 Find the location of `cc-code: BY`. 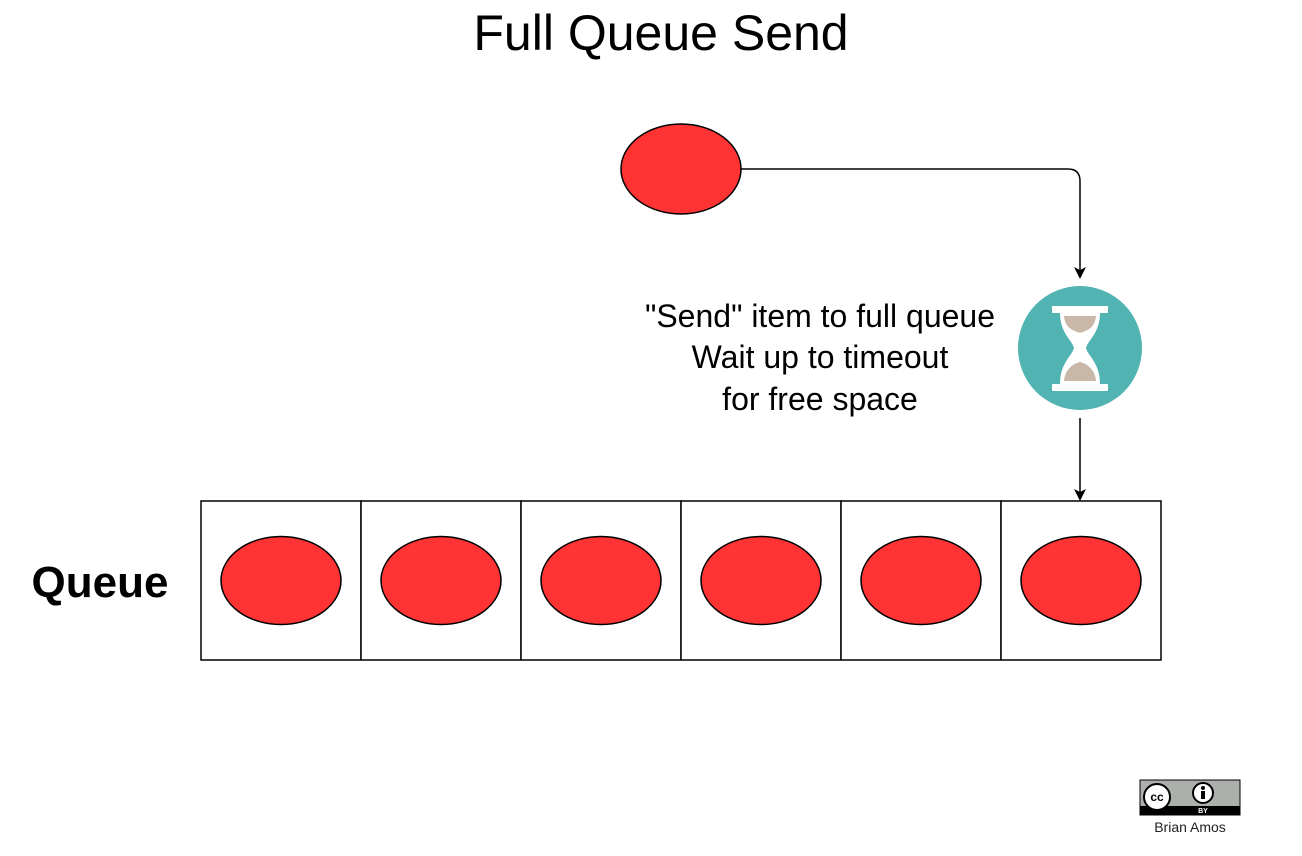

cc-code: BY is located at coordinates (1203, 811).